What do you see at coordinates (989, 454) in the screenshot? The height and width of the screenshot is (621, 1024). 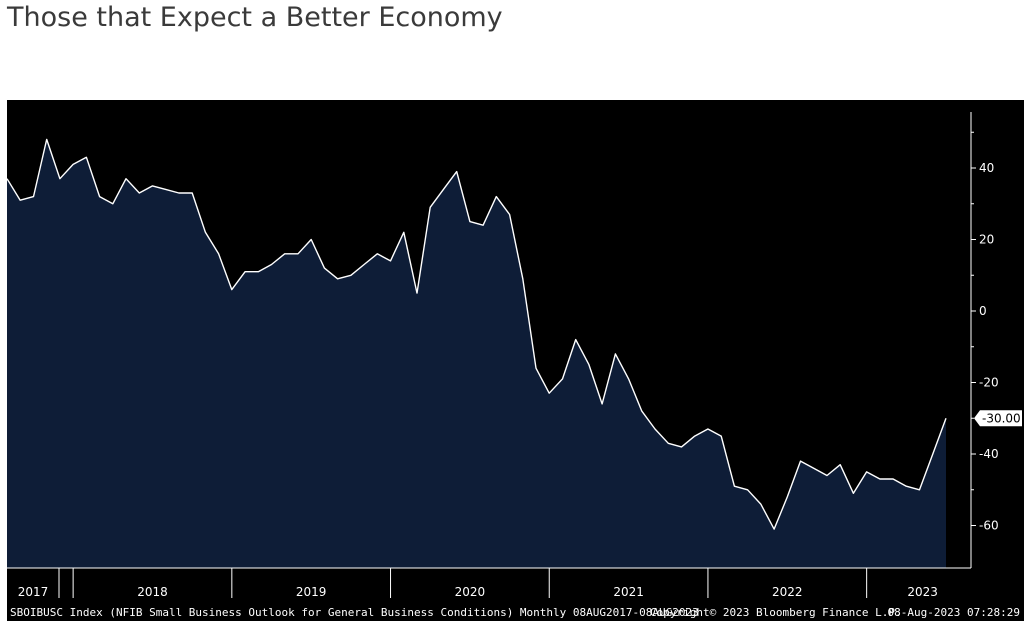 I see `y-tick-label: -40` at bounding box center [989, 454].